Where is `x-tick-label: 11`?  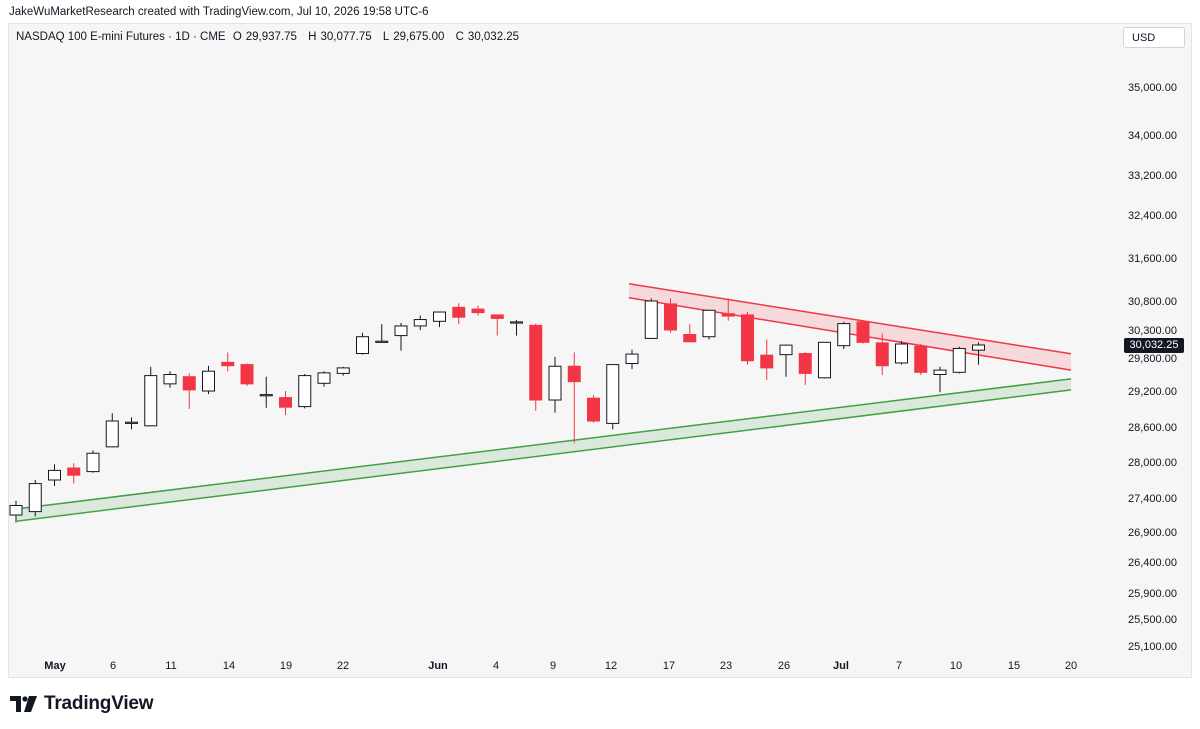
x-tick-label: 11 is located at coordinates (170, 666).